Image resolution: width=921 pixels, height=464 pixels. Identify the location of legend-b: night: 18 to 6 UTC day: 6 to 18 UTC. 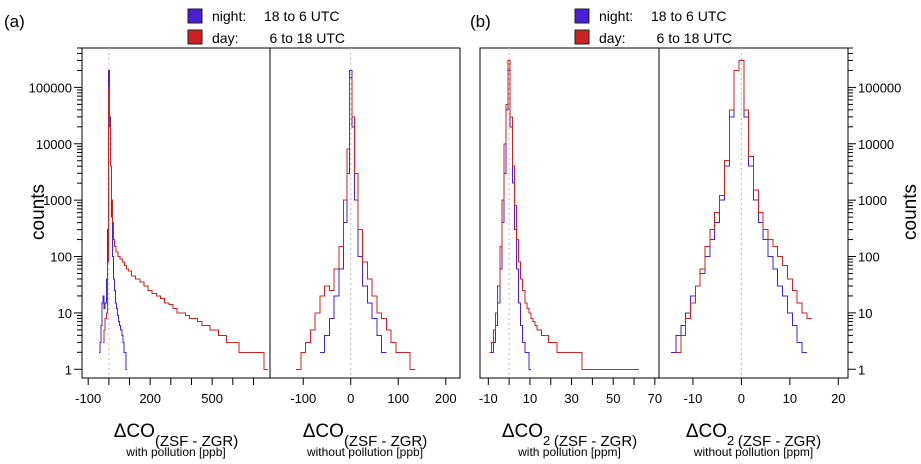
(653, 27).